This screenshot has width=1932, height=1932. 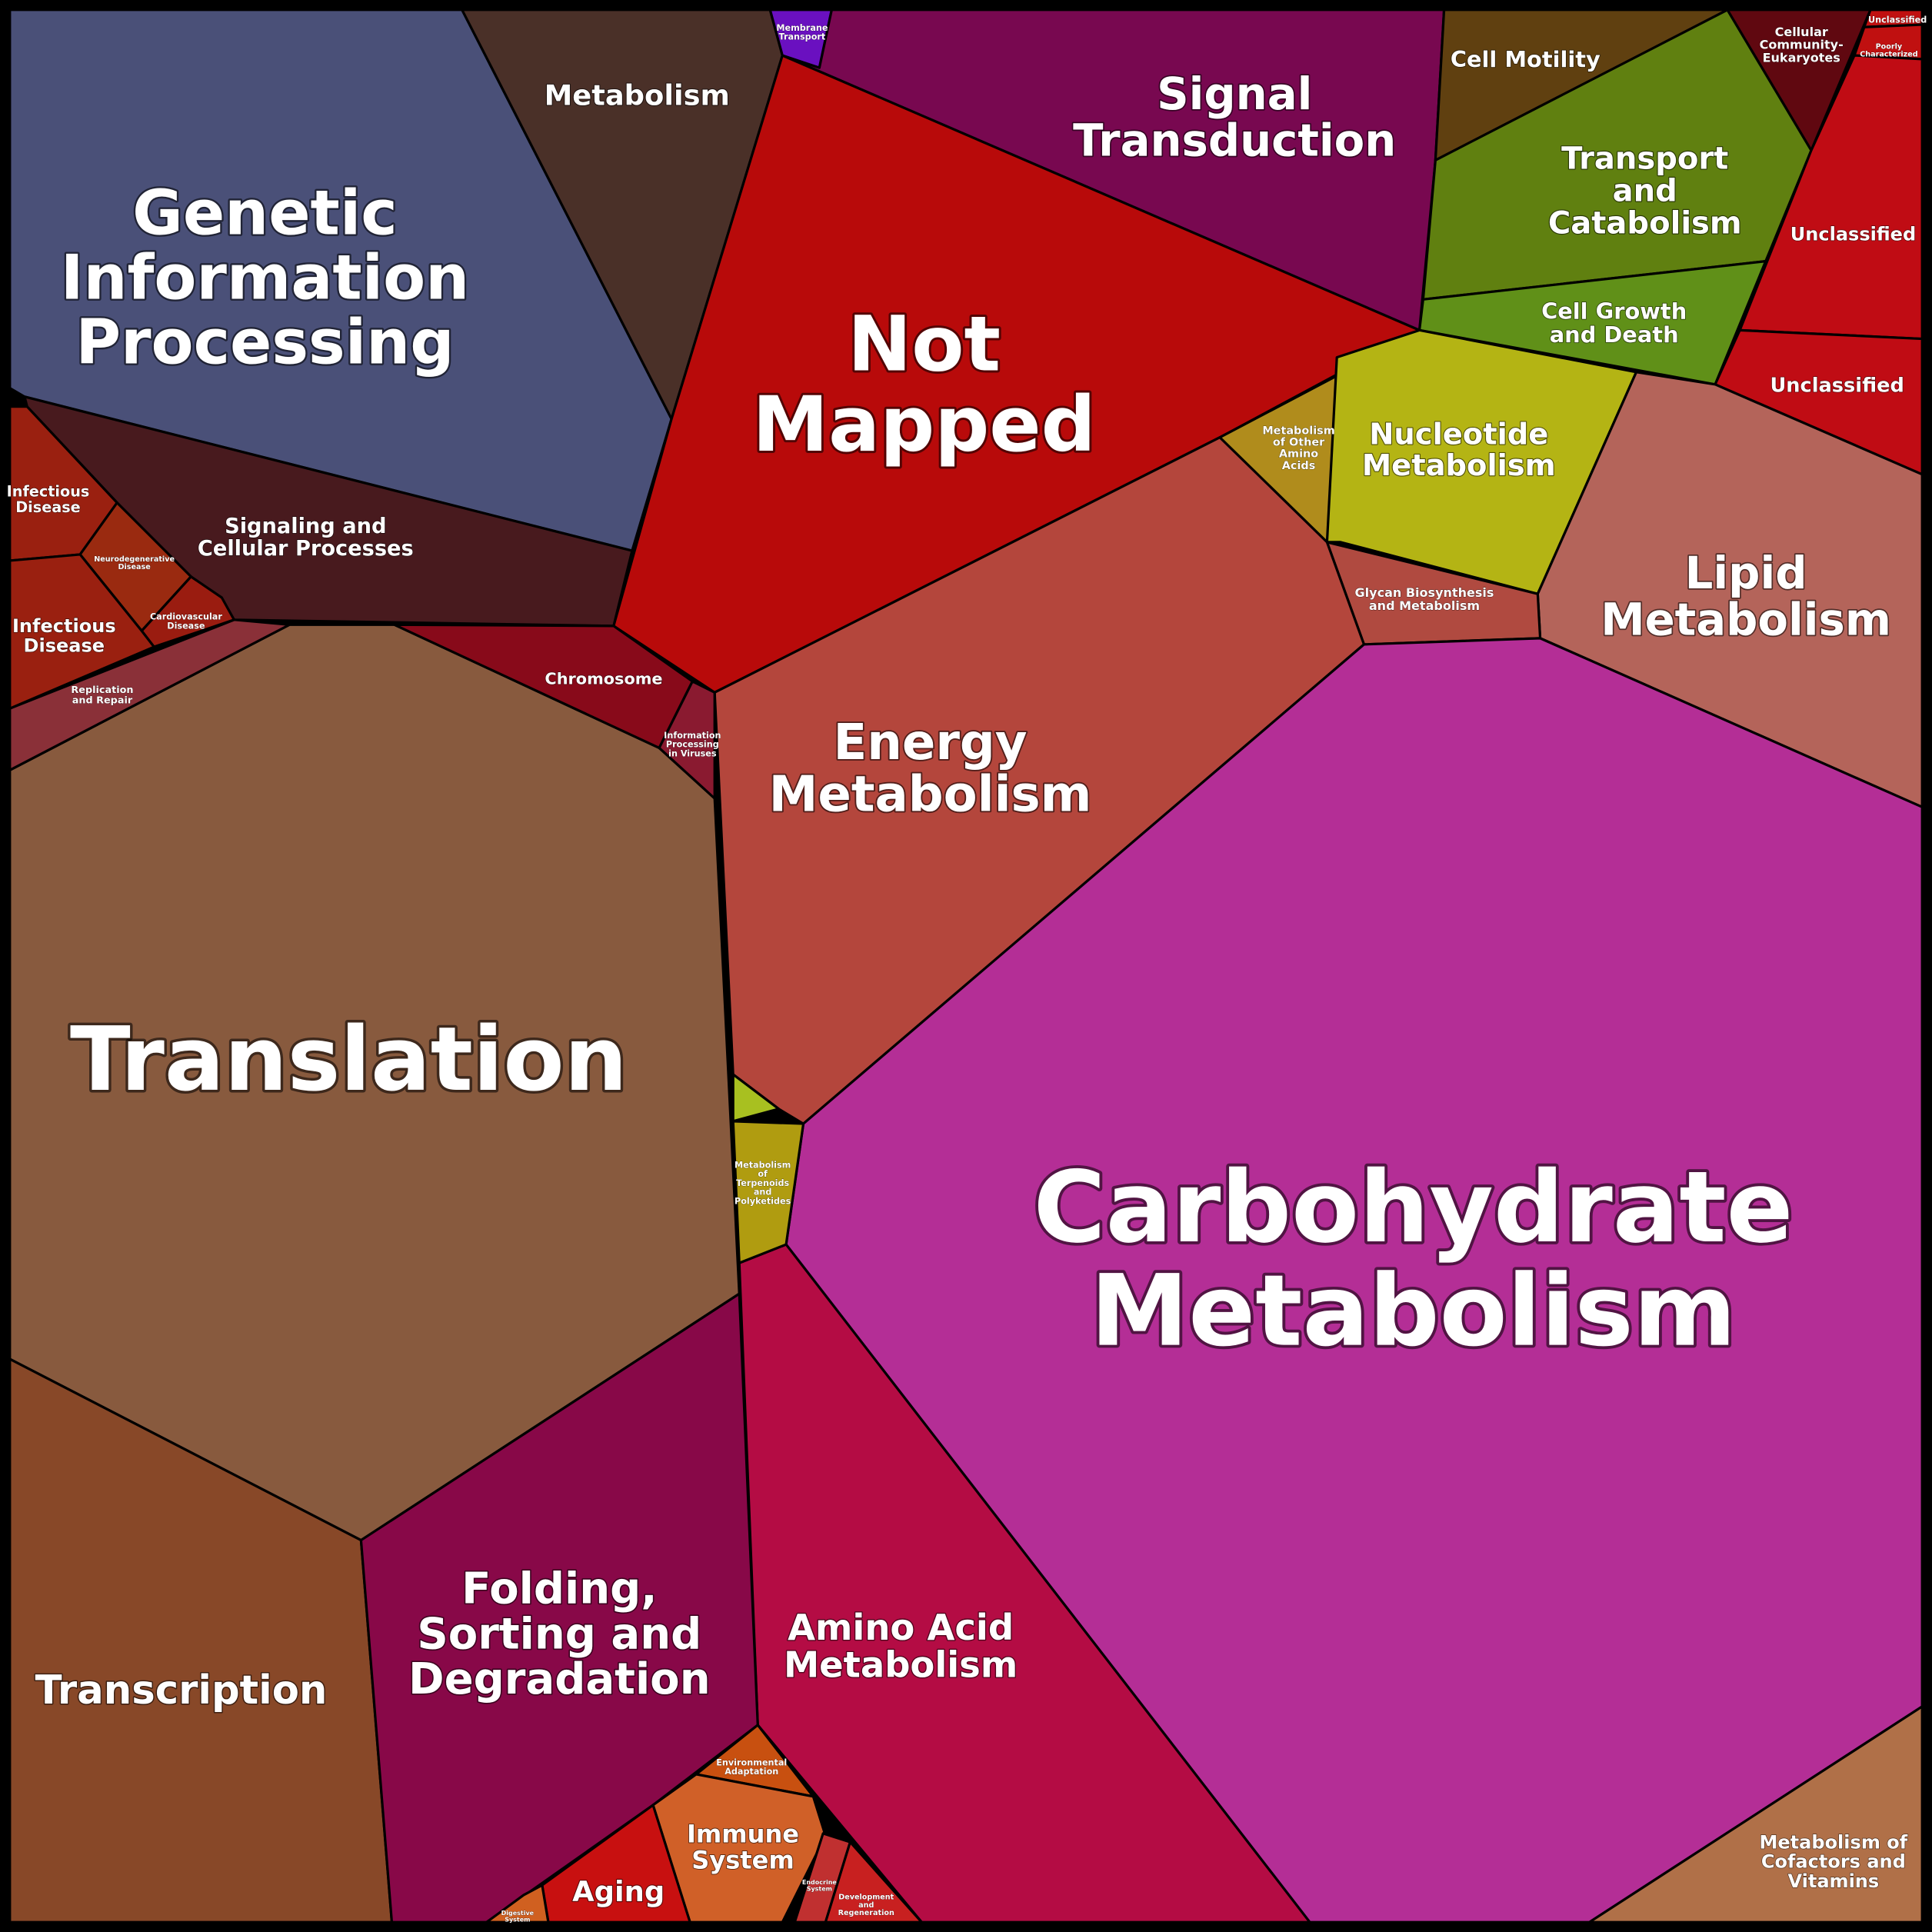 I want to click on label-line: Chromosome, so click(x=603, y=679).